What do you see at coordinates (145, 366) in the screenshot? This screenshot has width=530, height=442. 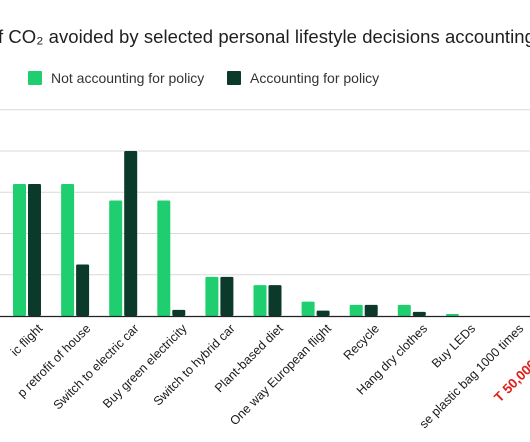 I see `x-tick-label: Buy green electricity` at bounding box center [145, 366].